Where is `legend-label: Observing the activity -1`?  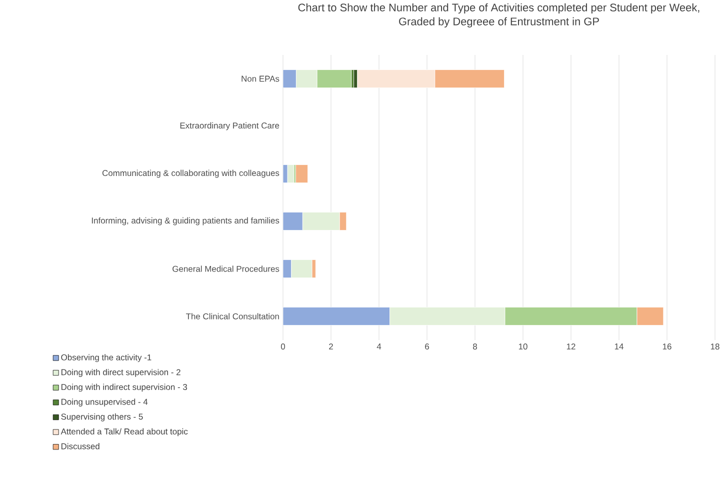
legend-label: Observing the activity -1 is located at coordinates (106, 358).